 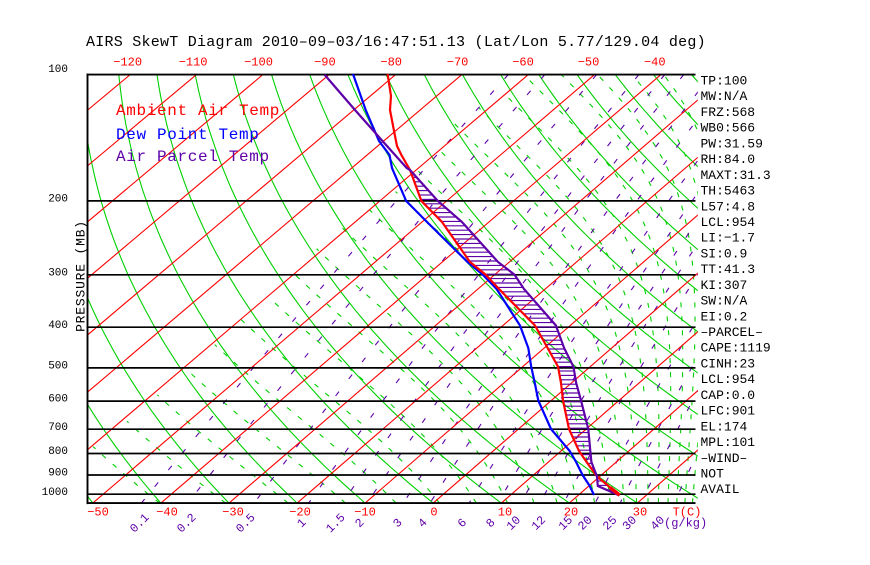 I want to click on svg-text: TT:41.3, so click(x=728, y=269).